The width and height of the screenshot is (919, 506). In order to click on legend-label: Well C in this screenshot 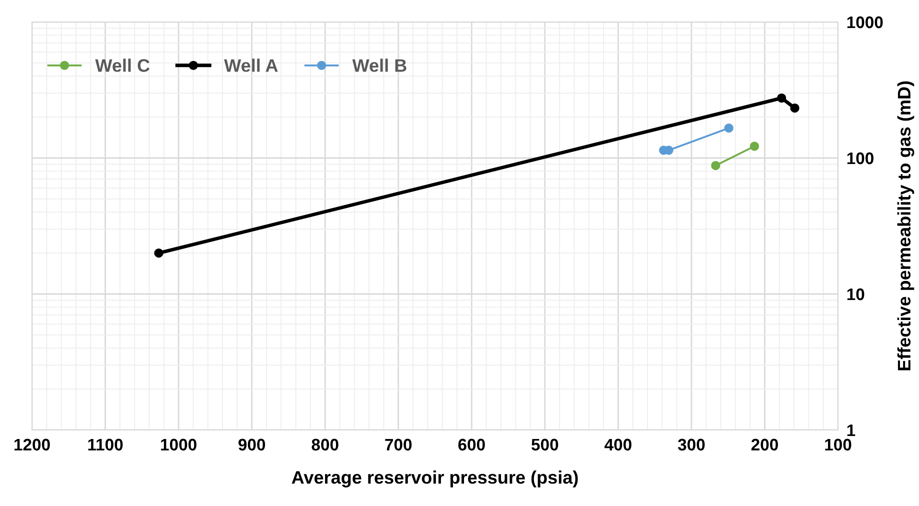, I will do `click(122, 65)`.